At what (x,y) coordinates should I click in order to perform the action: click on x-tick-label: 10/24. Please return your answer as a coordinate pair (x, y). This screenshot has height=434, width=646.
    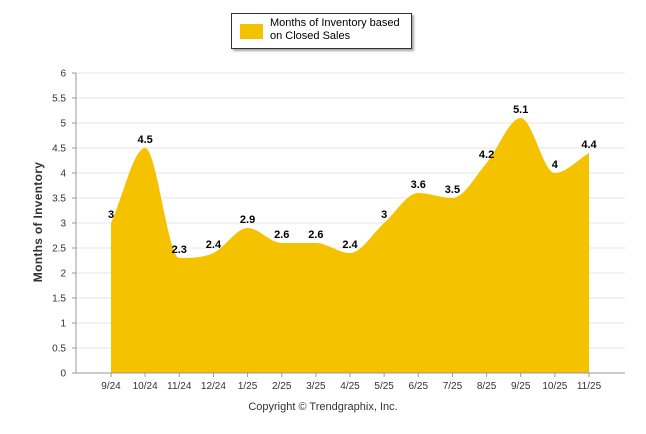
    Looking at the image, I should click on (145, 386).